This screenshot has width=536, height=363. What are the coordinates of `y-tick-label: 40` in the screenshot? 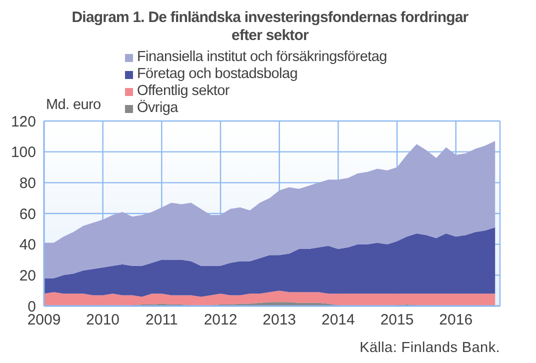 It's located at (27, 245).